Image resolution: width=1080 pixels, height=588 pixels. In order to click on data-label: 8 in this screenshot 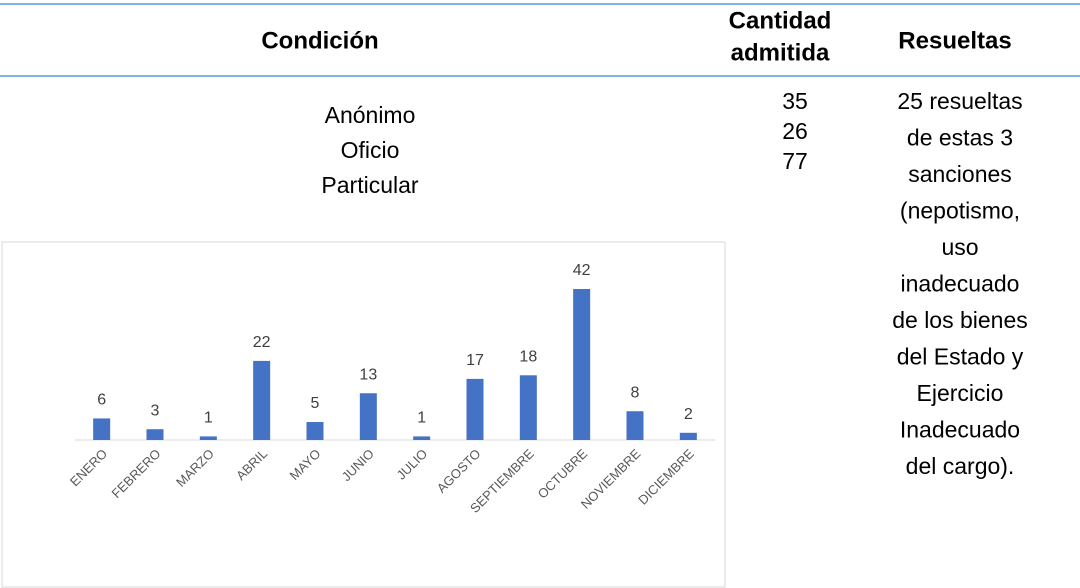, I will do `click(635, 392)`.